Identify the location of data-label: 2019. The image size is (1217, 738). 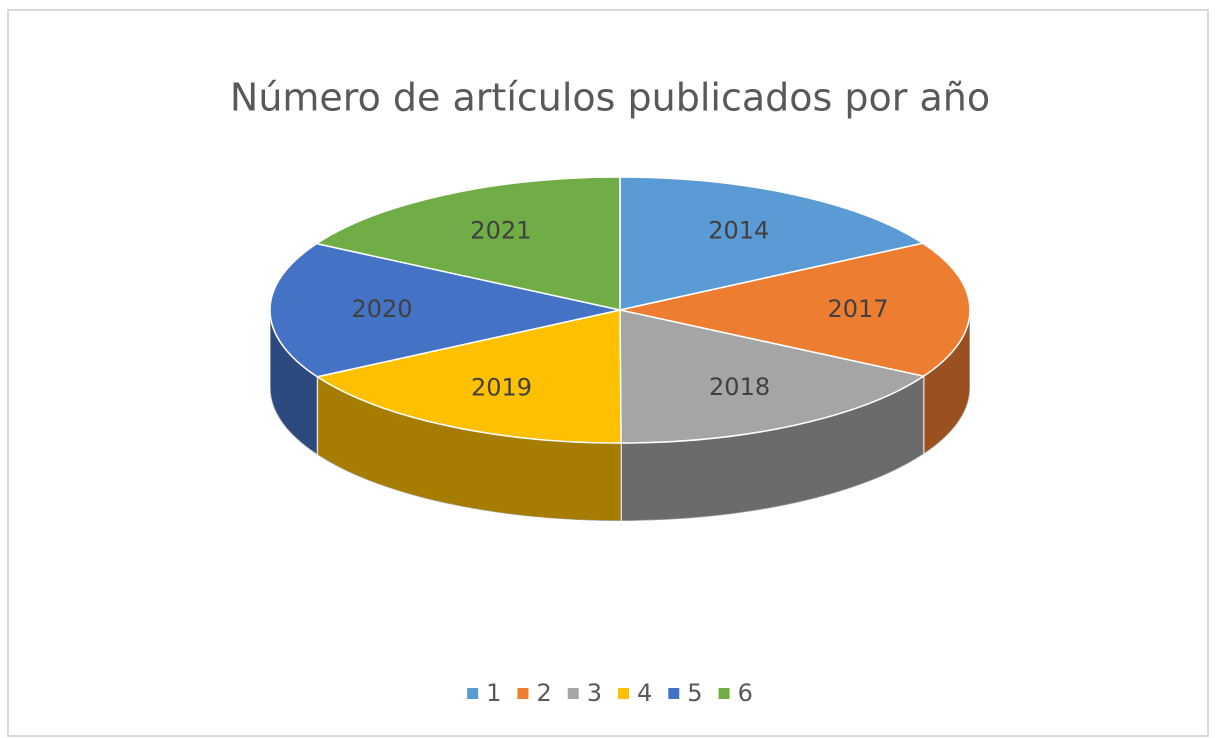
(501, 387).